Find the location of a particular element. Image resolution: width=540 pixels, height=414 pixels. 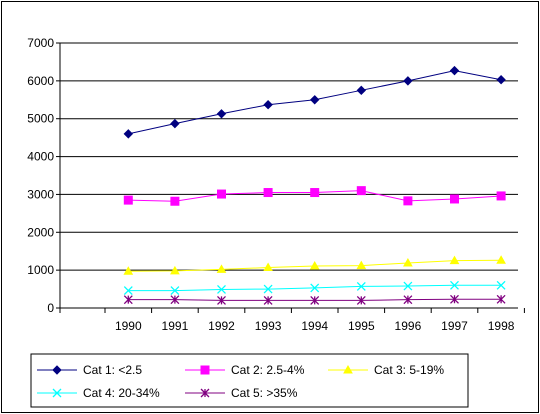

x-tick-label: 1995 is located at coordinates (361, 326).